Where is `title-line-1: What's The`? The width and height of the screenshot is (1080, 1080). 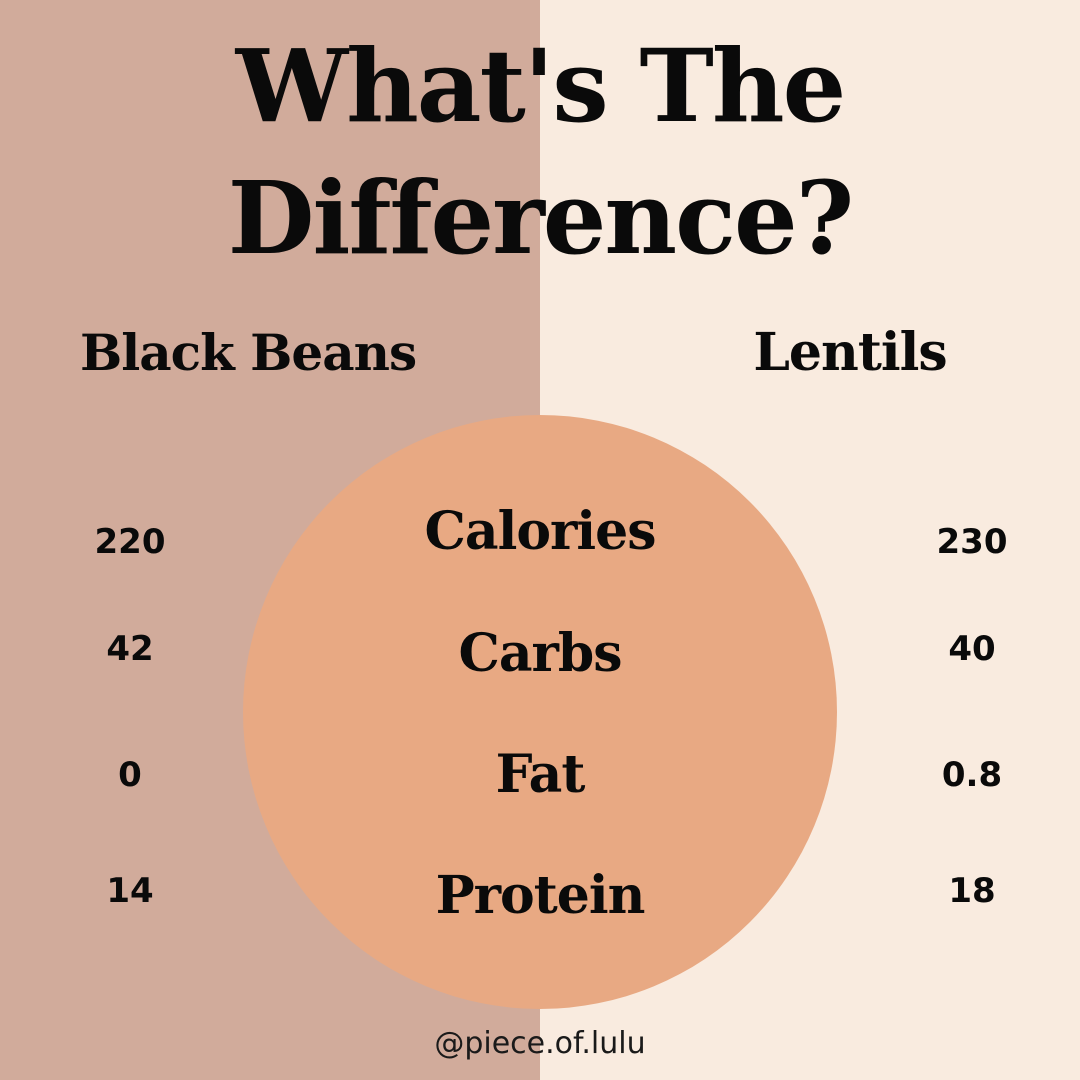
title-line-1: What's The is located at coordinates (540, 86).